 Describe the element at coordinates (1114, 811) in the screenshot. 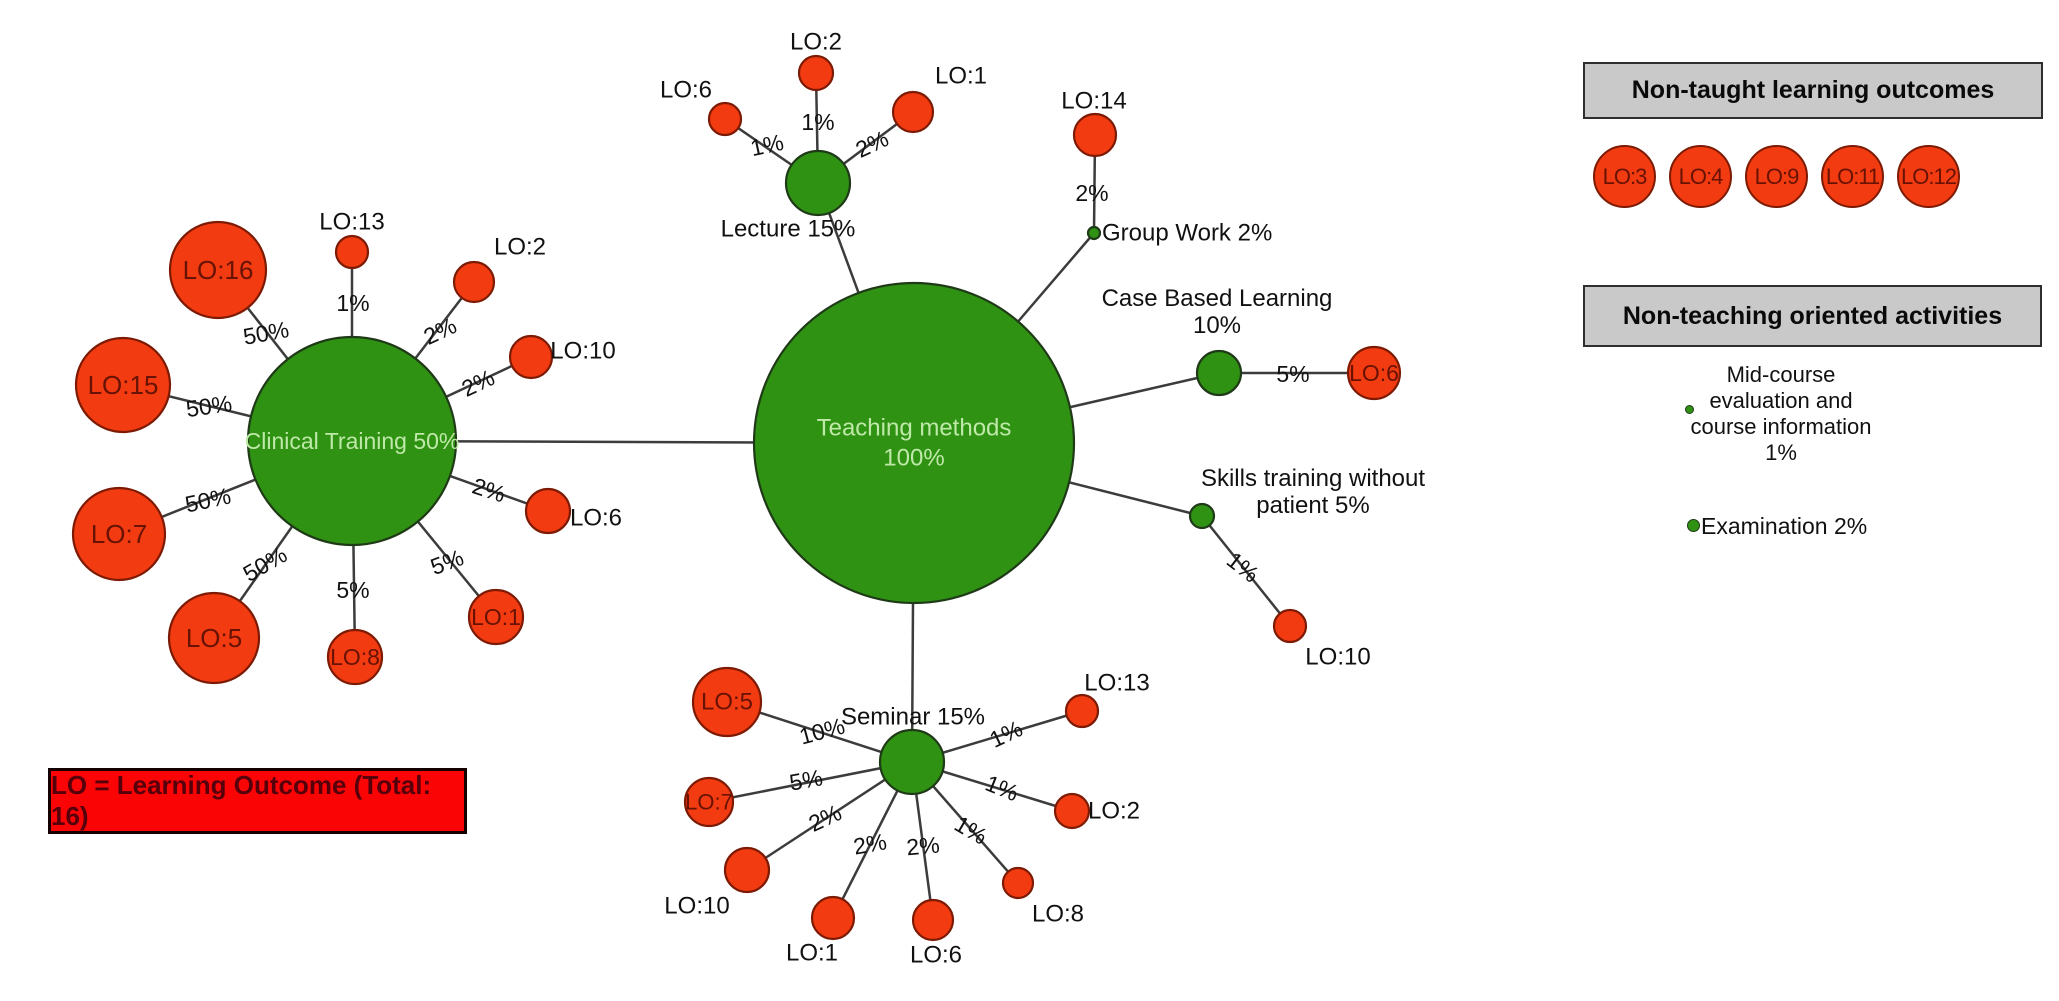

I see `label-sem-lo2: LO:2` at that location.